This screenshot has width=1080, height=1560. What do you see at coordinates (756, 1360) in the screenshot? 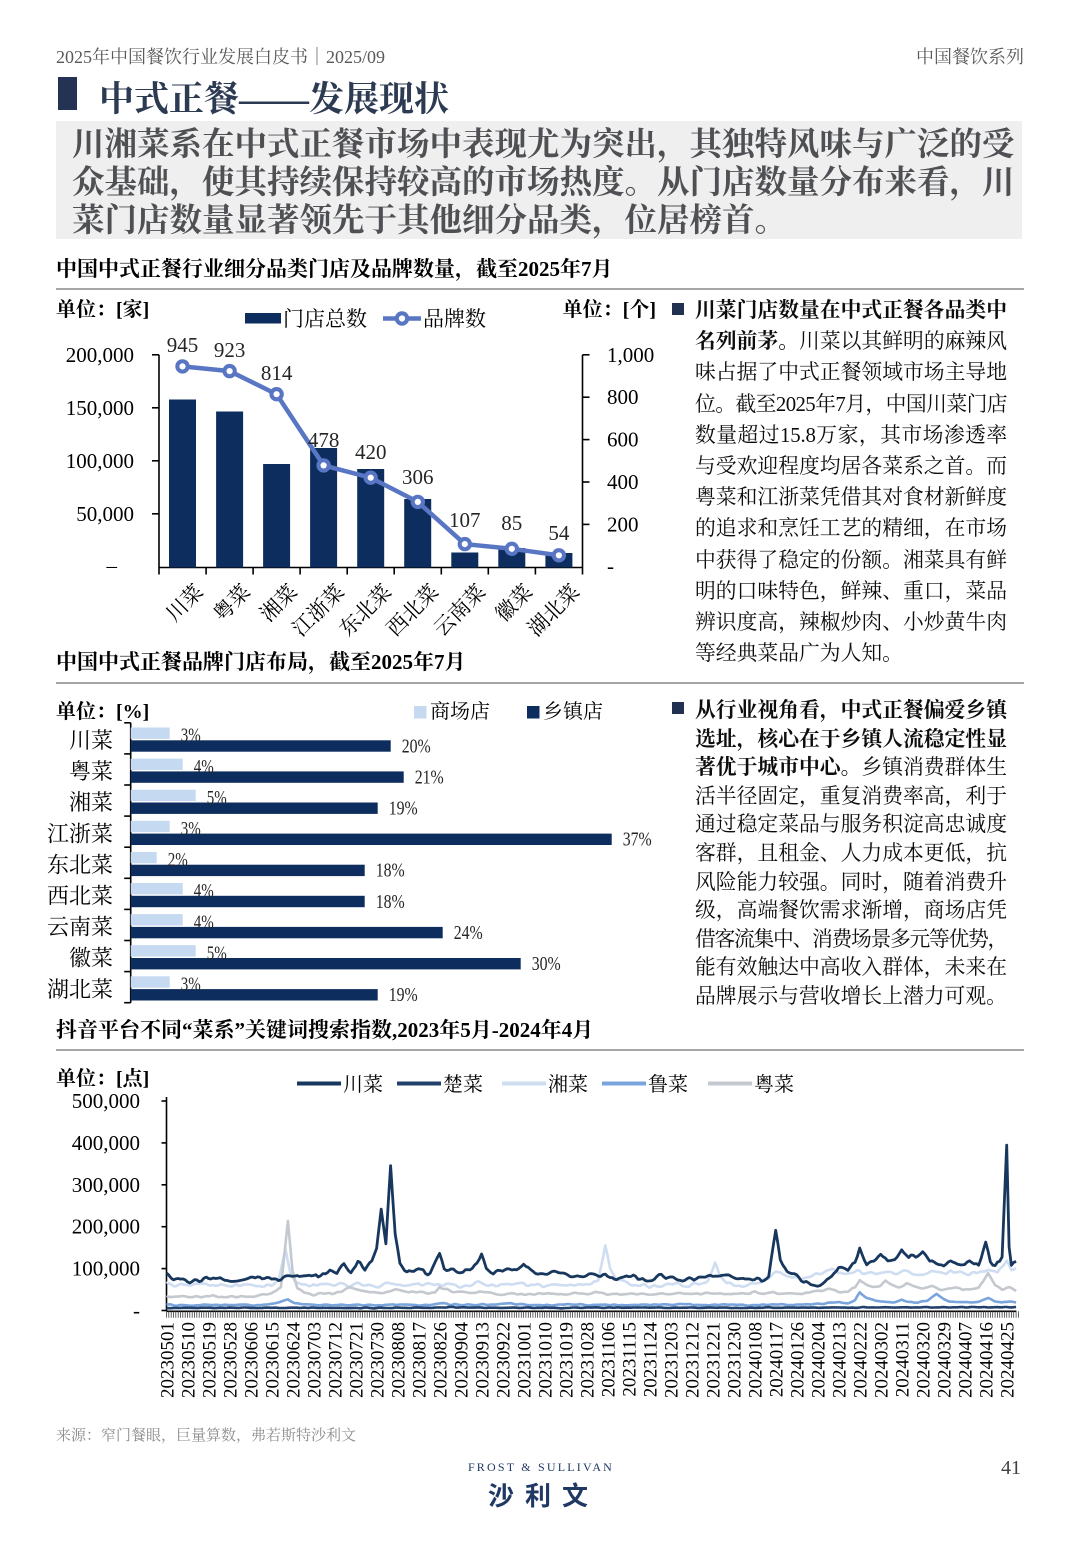
I see `svg-text: 20240108` at bounding box center [756, 1360].